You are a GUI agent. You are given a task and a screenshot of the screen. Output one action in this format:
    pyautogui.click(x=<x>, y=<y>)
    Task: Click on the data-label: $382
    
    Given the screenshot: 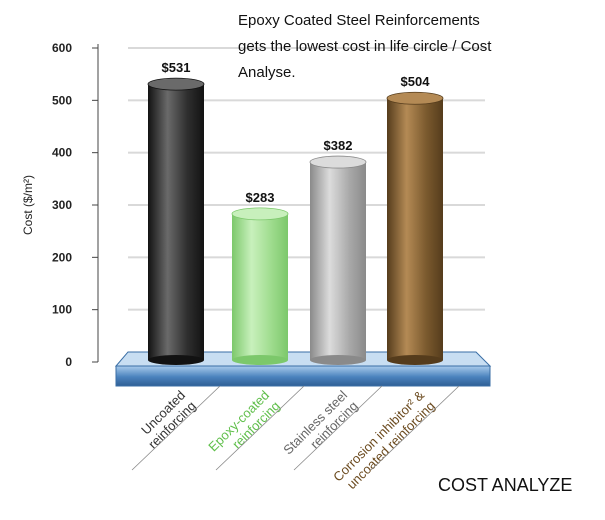 What is the action you would take?
    pyautogui.click(x=338, y=145)
    